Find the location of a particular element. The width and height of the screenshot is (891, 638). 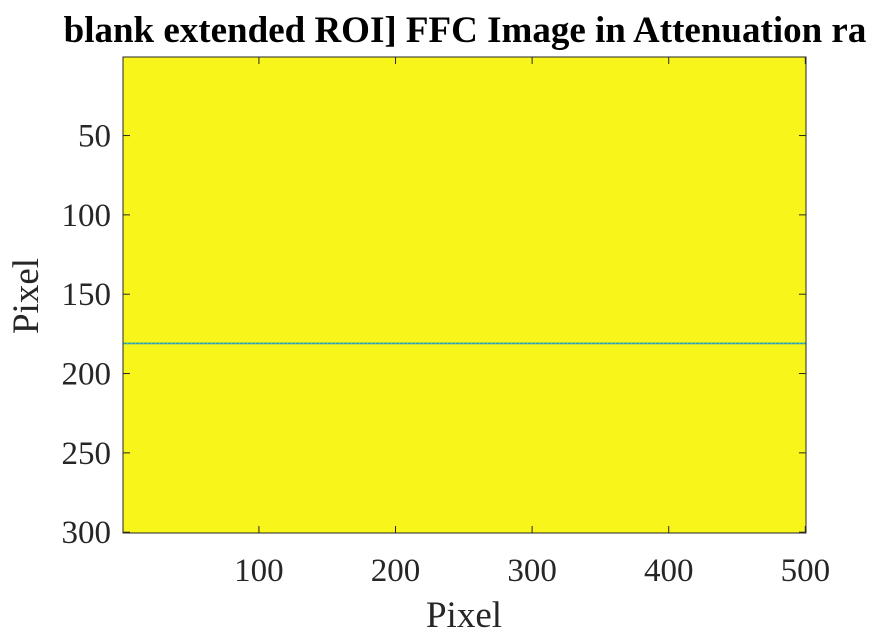

y-tick-label: 100 is located at coordinates (87, 216).